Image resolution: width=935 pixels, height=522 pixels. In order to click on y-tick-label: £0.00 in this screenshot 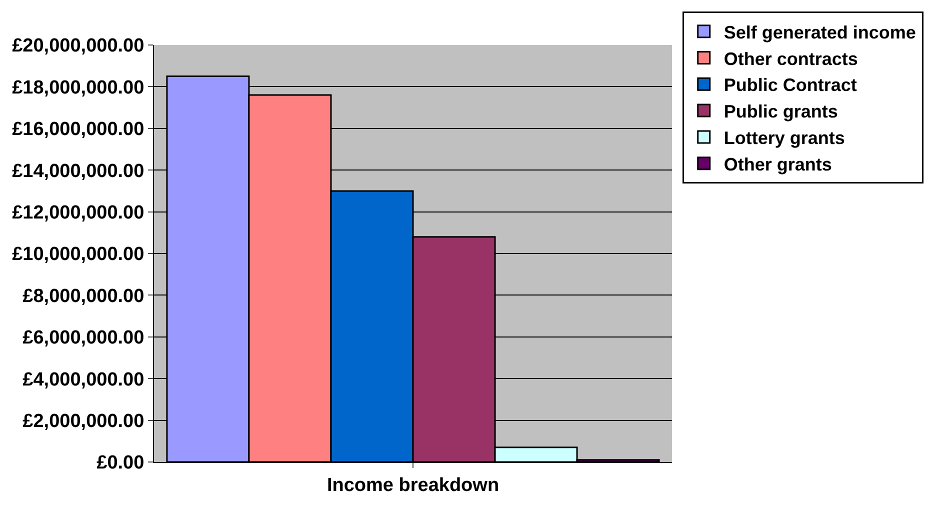, I will do `click(120, 463)`.